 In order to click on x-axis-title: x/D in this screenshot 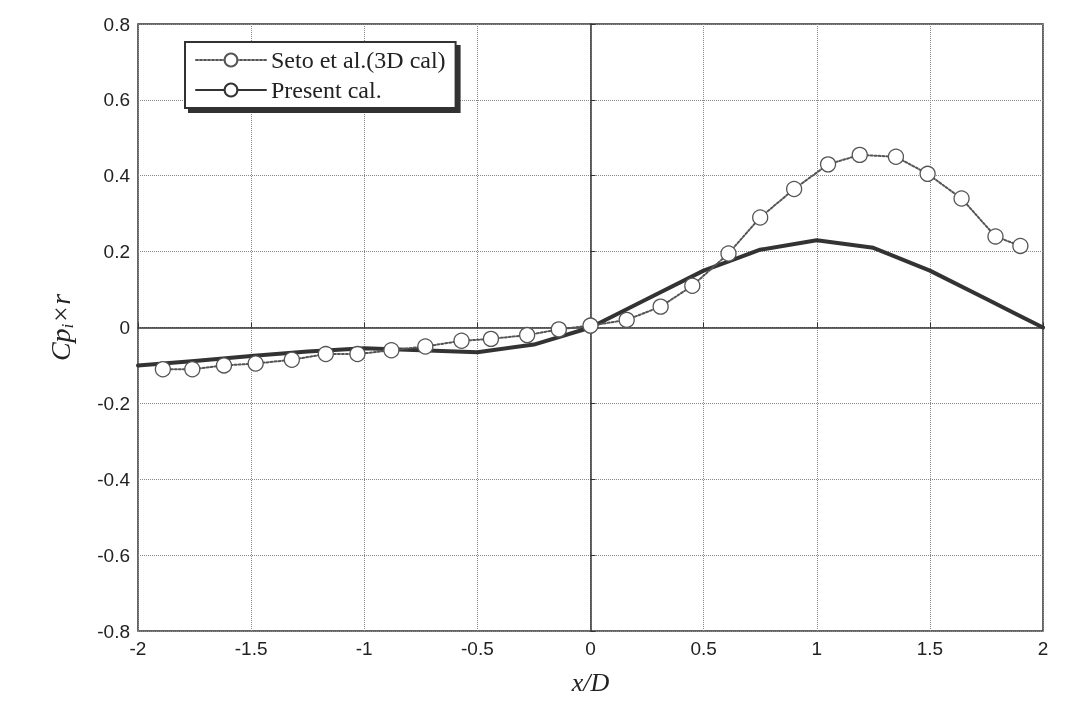, I will do `click(590, 682)`.